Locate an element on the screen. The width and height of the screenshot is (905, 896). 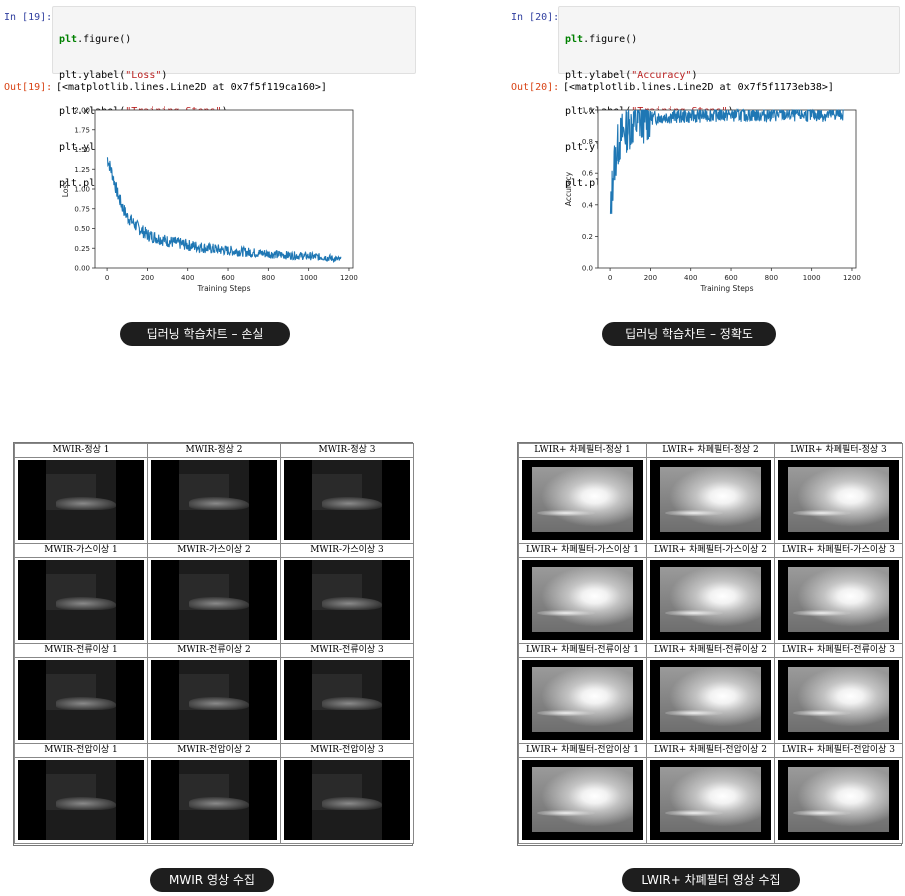
image-tile-label: LWIR+ 차폐필터-전류이상 1 is located at coordinates (582, 651).